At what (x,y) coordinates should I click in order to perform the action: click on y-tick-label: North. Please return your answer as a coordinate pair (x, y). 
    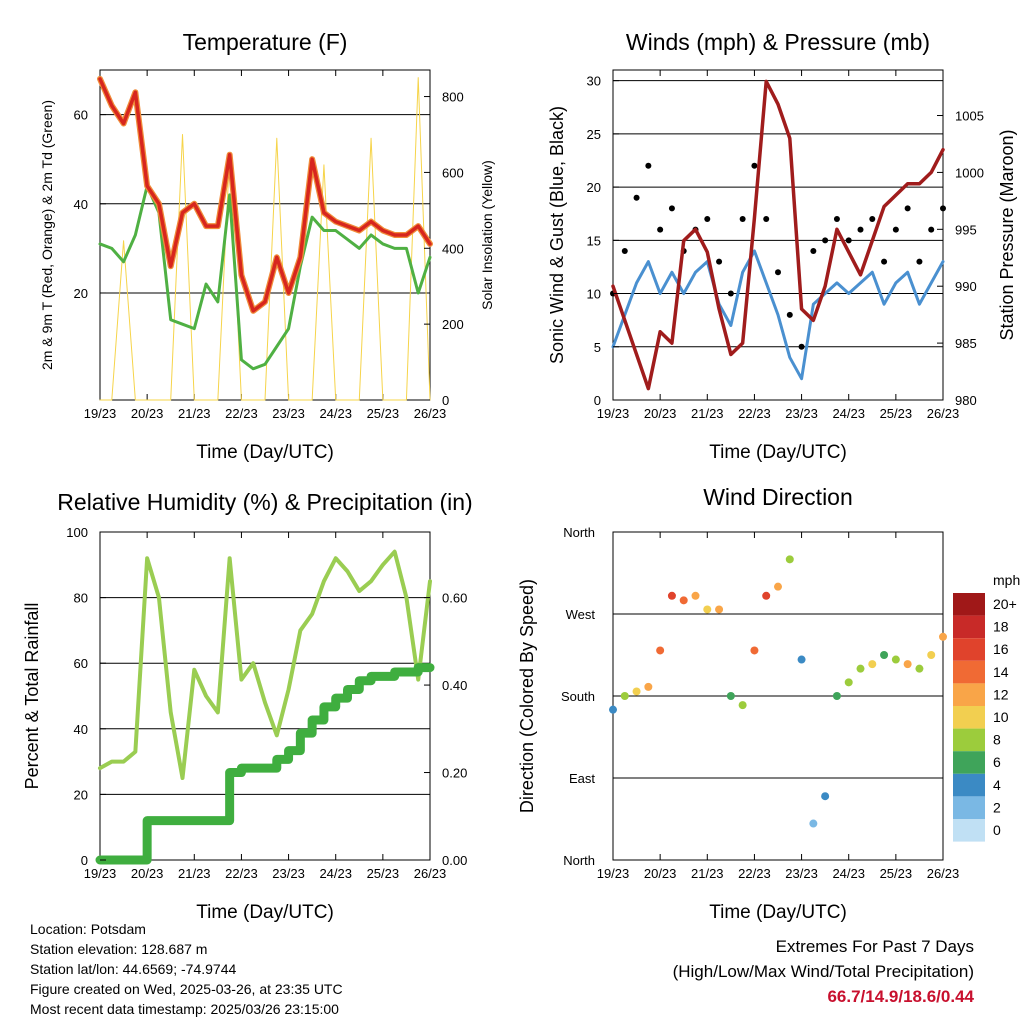
    Looking at the image, I should click on (579, 532).